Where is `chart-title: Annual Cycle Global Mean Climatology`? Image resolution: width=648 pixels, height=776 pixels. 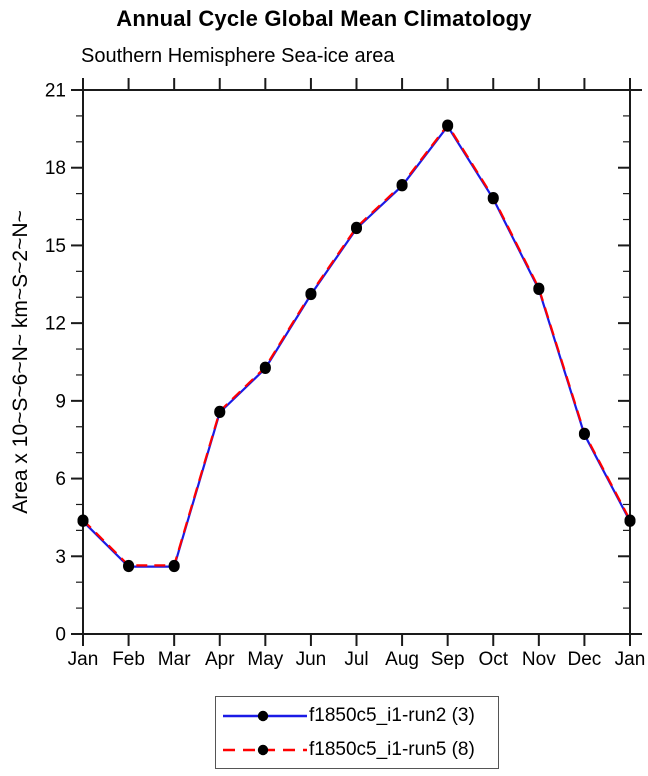 chart-title: Annual Cycle Global Mean Climatology is located at coordinates (324, 18).